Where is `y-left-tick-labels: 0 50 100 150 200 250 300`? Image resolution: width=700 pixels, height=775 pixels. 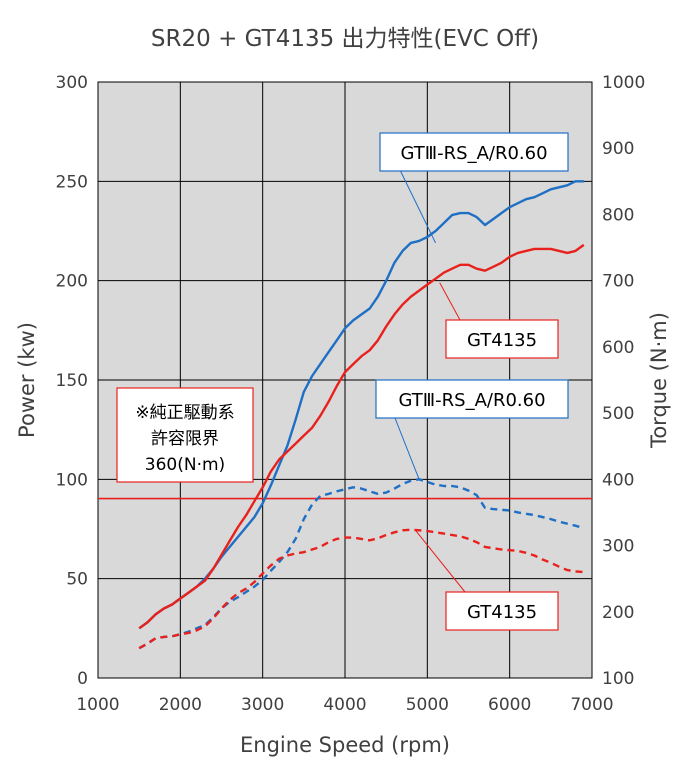 y-left-tick-labels: 0 50 100 150 200 250 300 is located at coordinates (72, 381).